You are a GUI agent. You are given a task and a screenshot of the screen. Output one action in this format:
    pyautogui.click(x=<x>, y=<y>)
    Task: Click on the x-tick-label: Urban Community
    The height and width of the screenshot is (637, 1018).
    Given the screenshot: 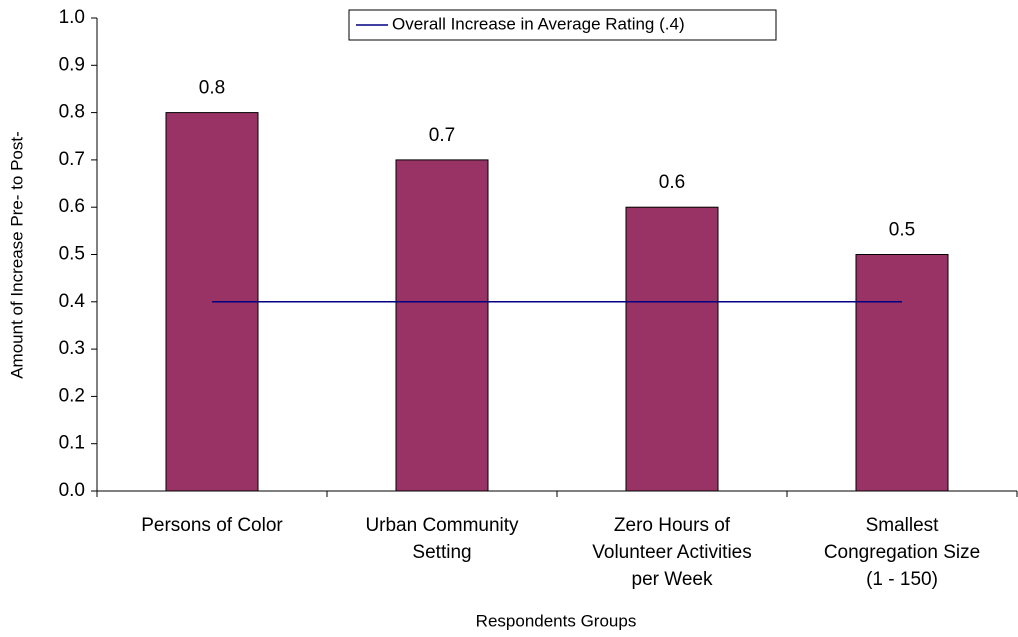 What is the action you would take?
    pyautogui.click(x=442, y=525)
    